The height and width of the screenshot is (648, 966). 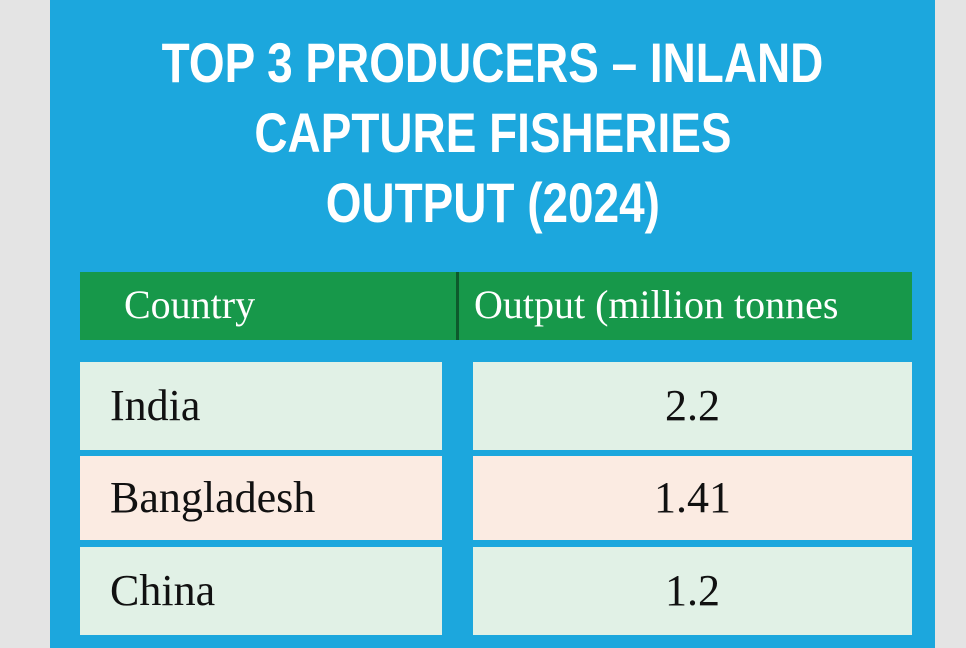 What do you see at coordinates (190, 304) in the screenshot?
I see `header-cell: Country` at bounding box center [190, 304].